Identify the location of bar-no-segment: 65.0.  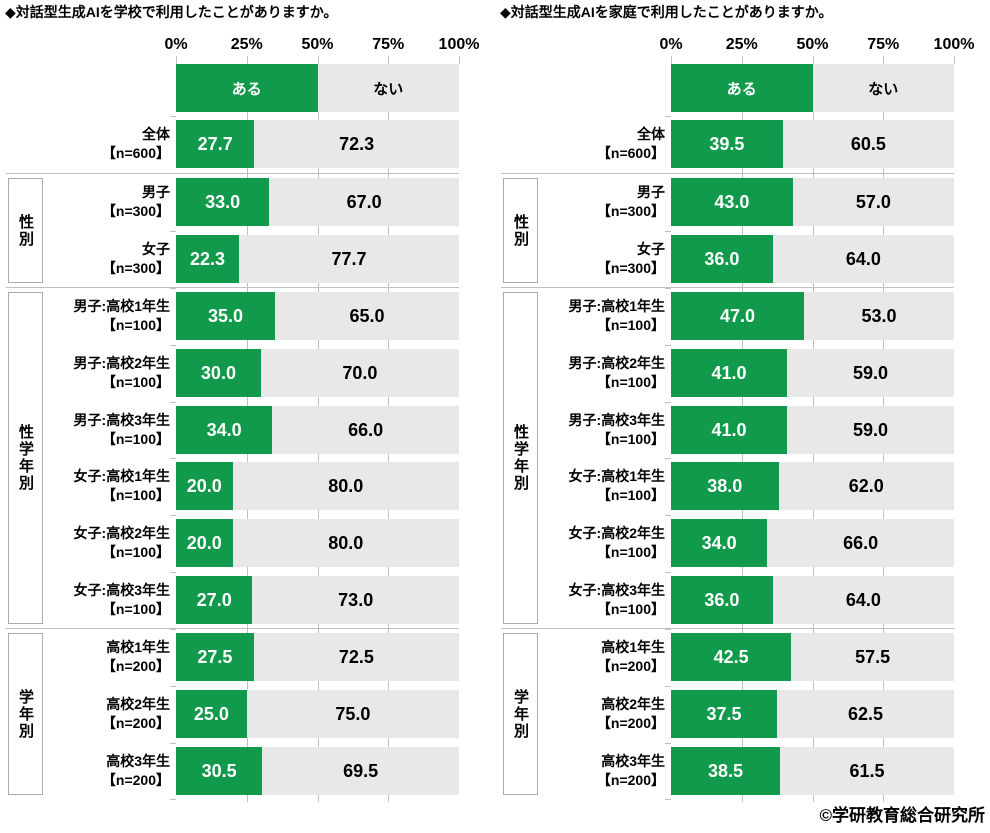
(367, 316).